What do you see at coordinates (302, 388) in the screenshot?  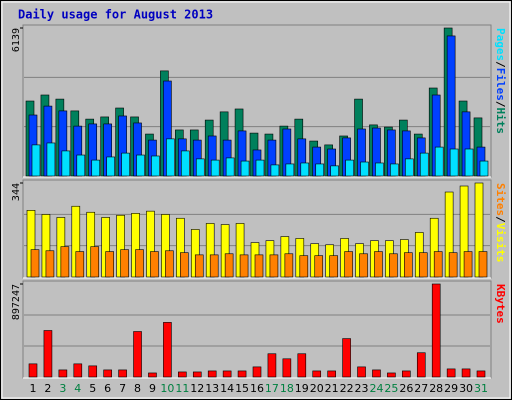 I see `x-tick-label: 19` at bounding box center [302, 388].